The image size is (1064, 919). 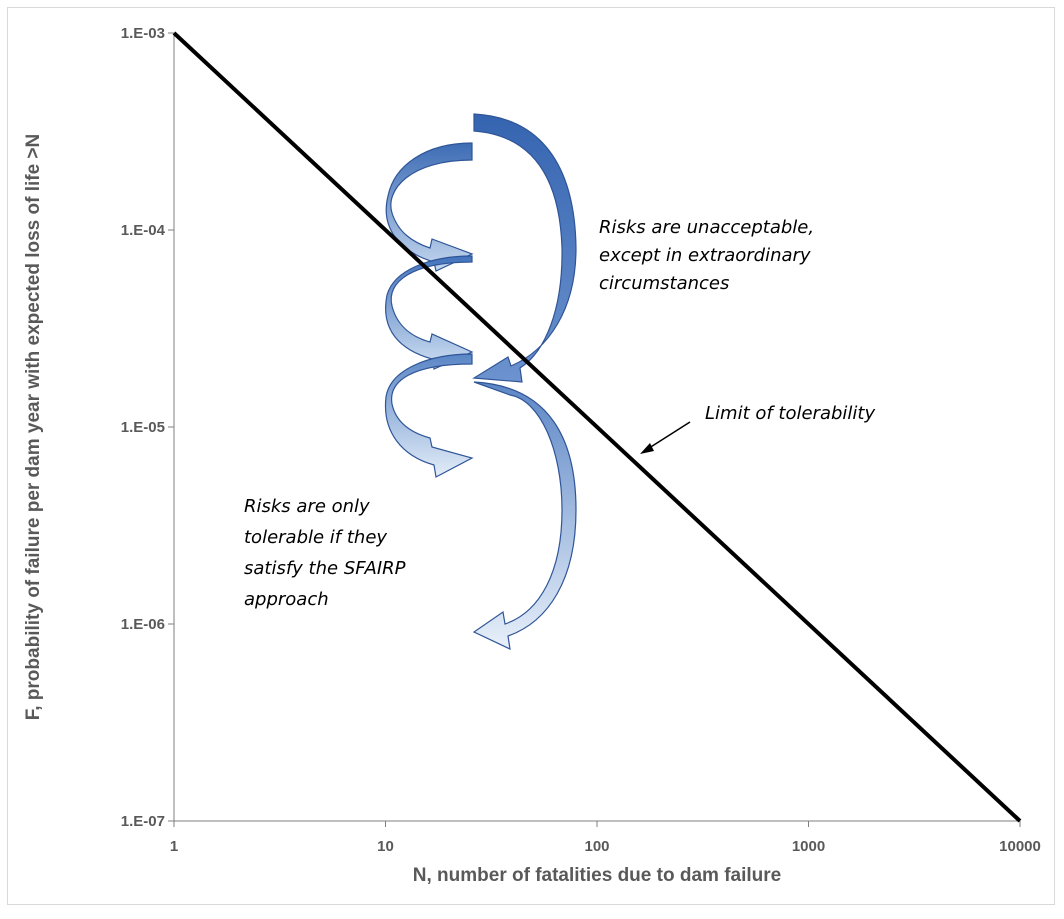 I want to click on y-tick-label: 1.E-04, so click(x=143, y=230).